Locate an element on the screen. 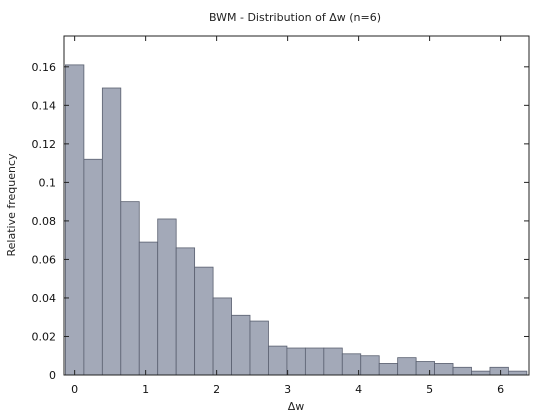 This screenshot has height=413, width=550. y-tick-label: 0.1 is located at coordinates (48, 182).